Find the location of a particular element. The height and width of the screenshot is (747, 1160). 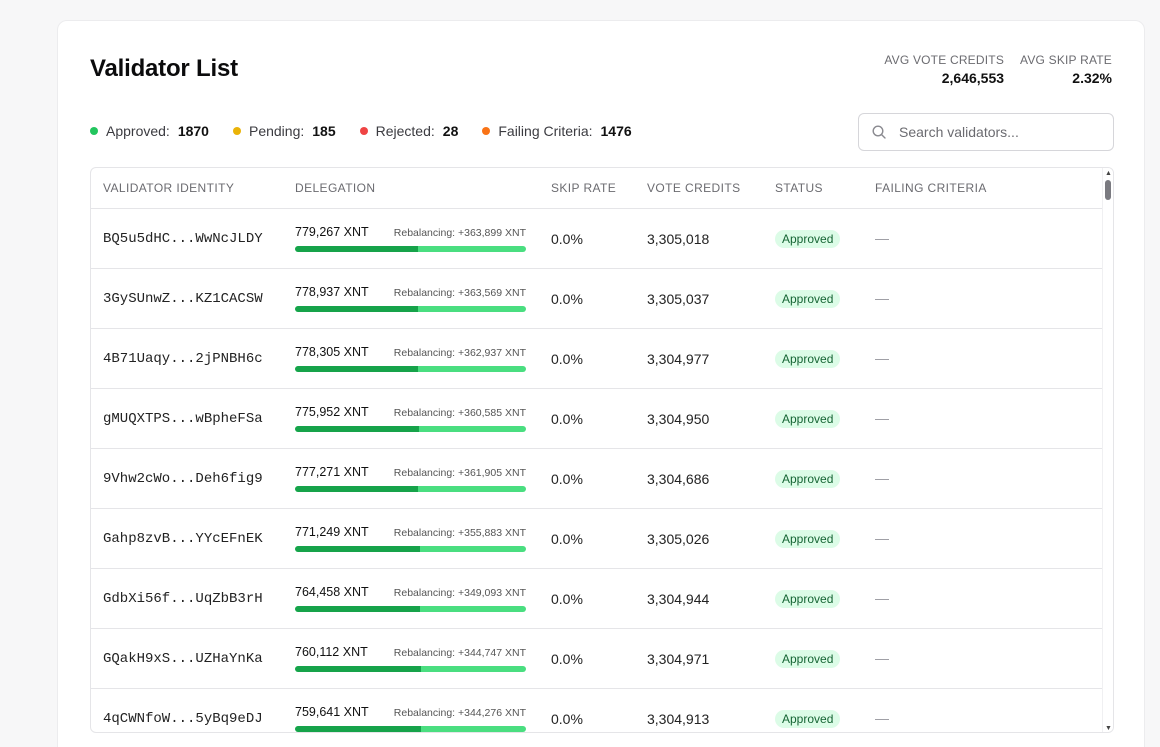

validator-identity: GQakH9xS...UZHaYnKa is located at coordinates (183, 659).